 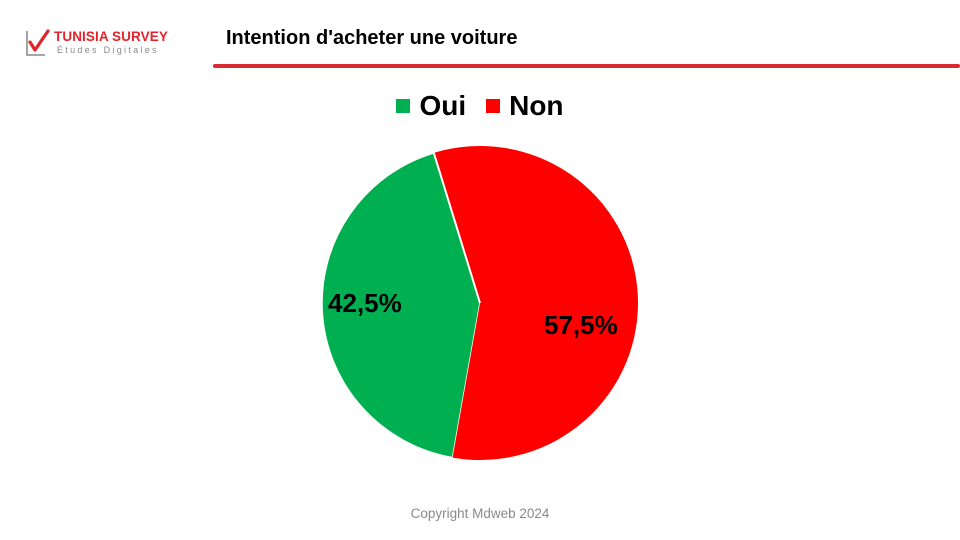 I want to click on legend-item-oui: Oui, so click(x=431, y=106).